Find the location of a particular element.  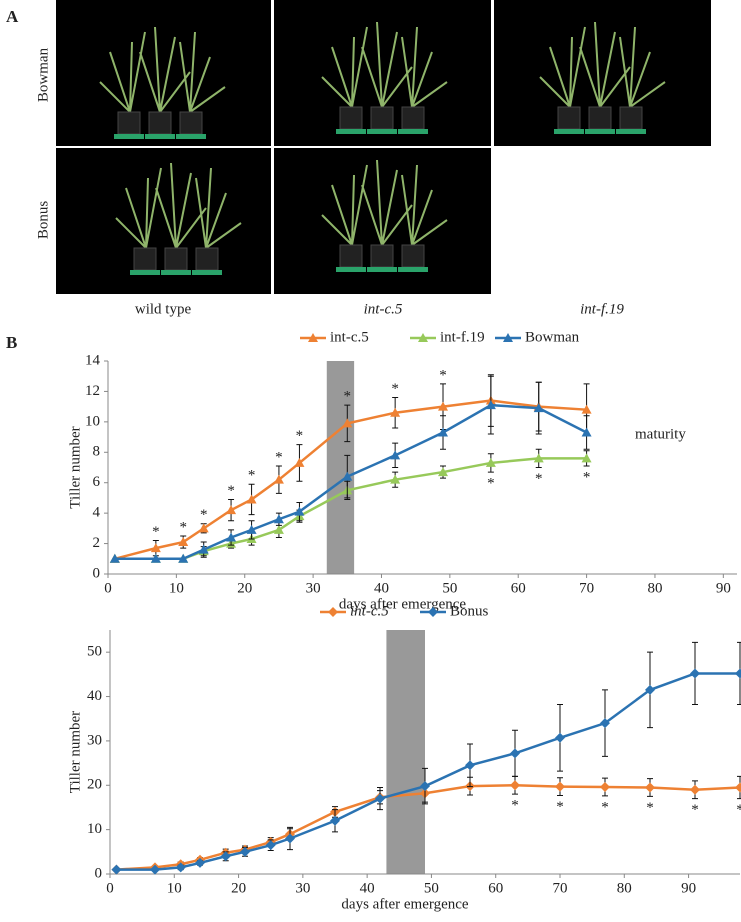

legend-label: int-c.5 is located at coordinates (369, 611).